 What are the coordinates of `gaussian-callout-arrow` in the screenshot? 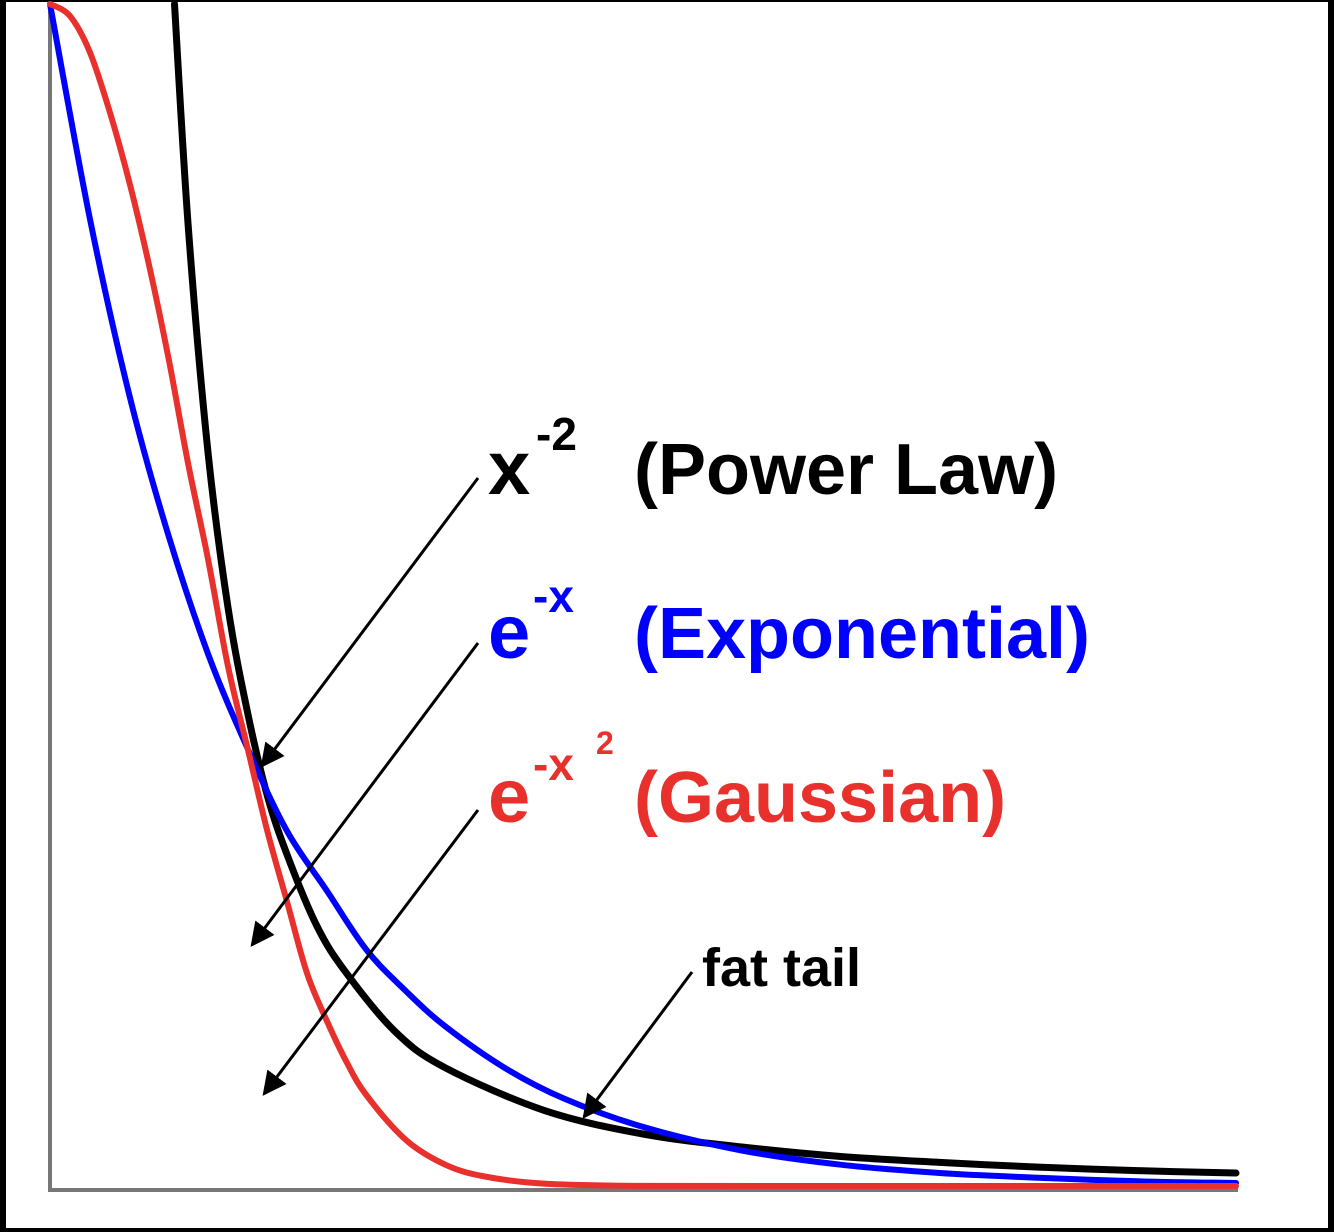 It's located at (371, 952).